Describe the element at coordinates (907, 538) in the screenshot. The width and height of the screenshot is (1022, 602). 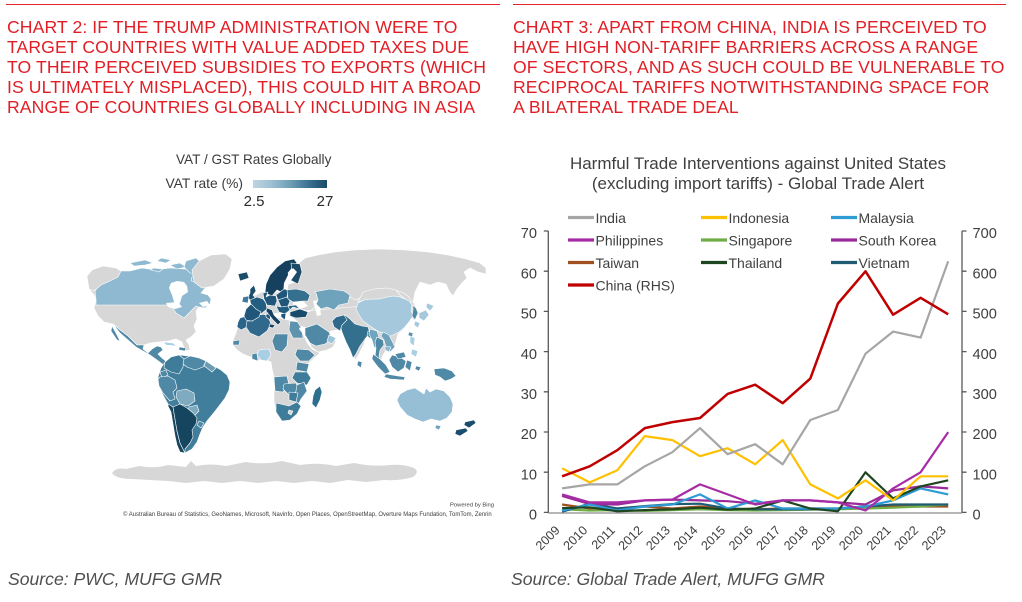
I see `svg-text: 2022` at that location.